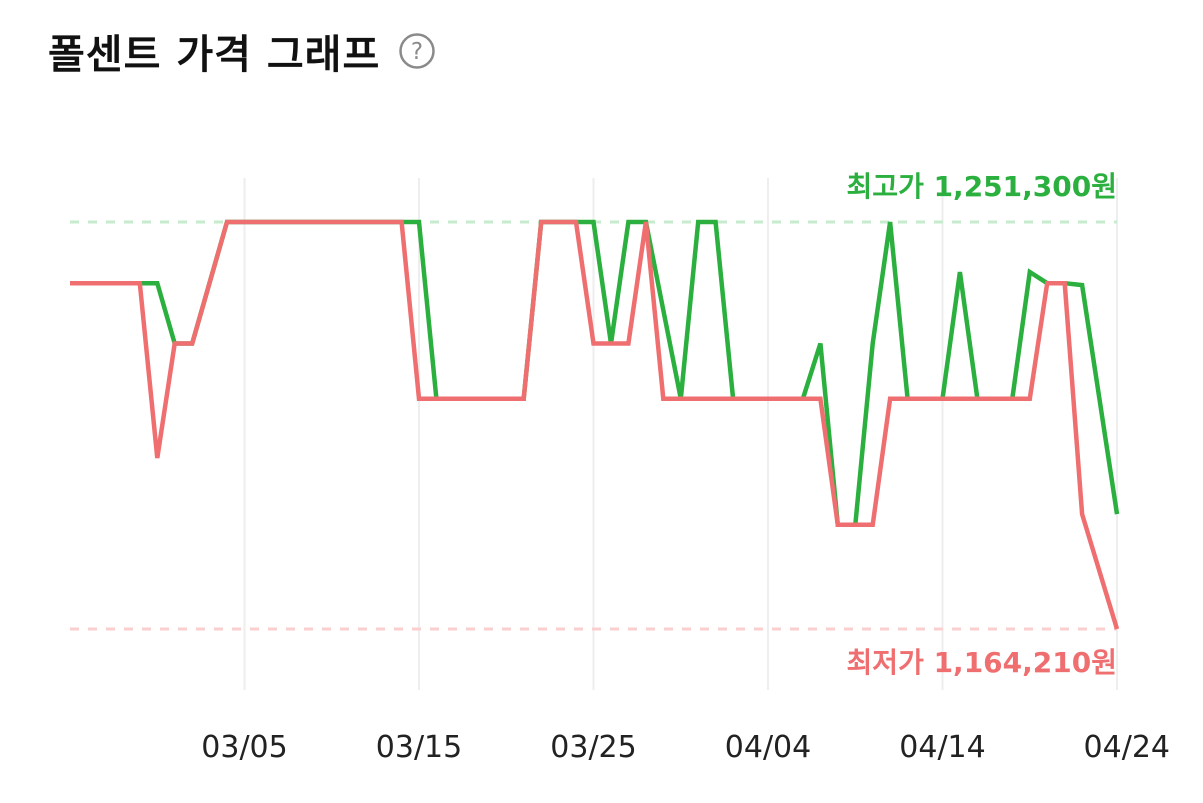  Describe the element at coordinates (593, 747) in the screenshot. I see `x-tick-label: 03/25` at that location.